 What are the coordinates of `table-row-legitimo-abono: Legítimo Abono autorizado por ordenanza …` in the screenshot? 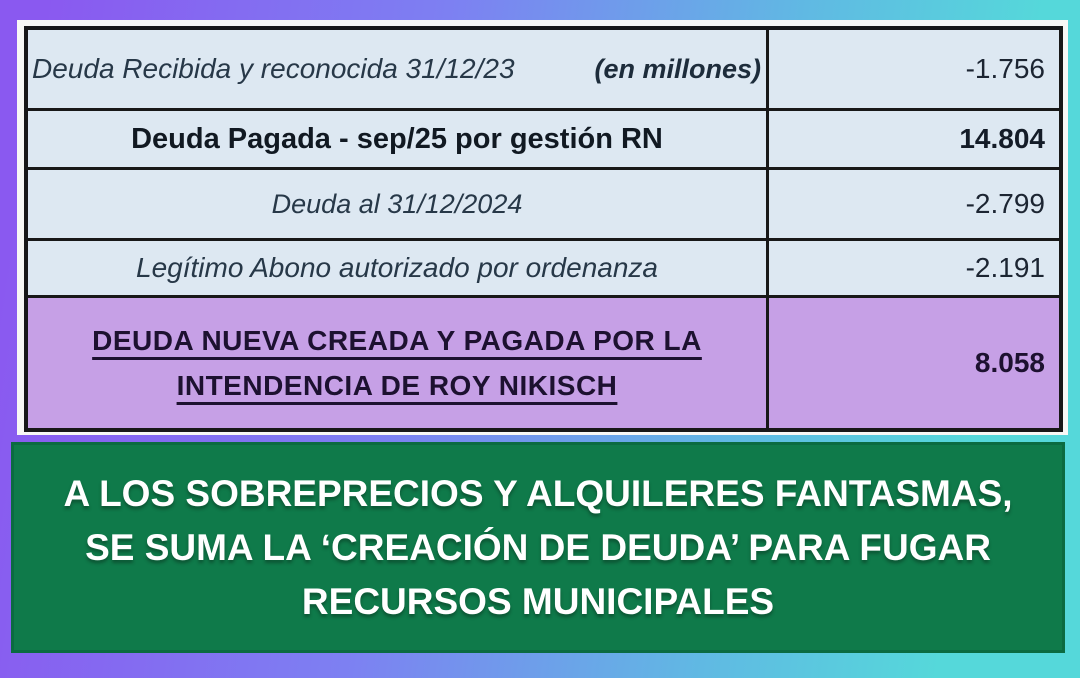 It's located at (543, 266).